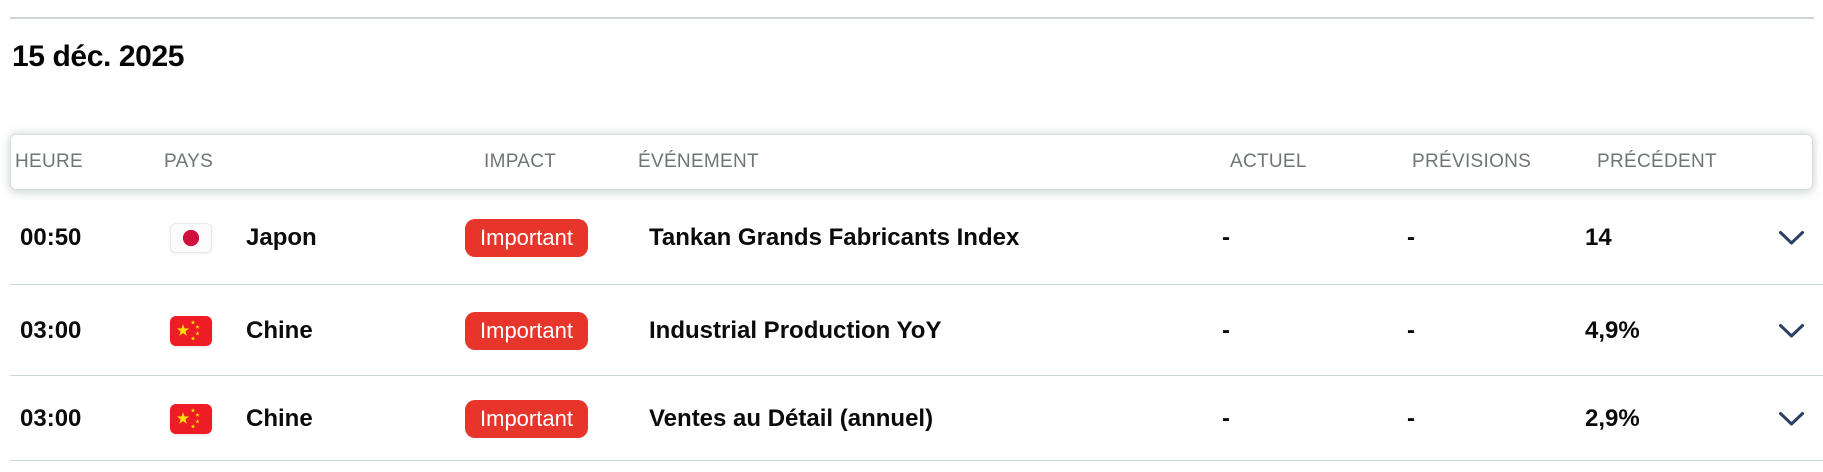 The width and height of the screenshot is (1823, 472). What do you see at coordinates (1598, 237) in the screenshot?
I see `previous-value: 14` at bounding box center [1598, 237].